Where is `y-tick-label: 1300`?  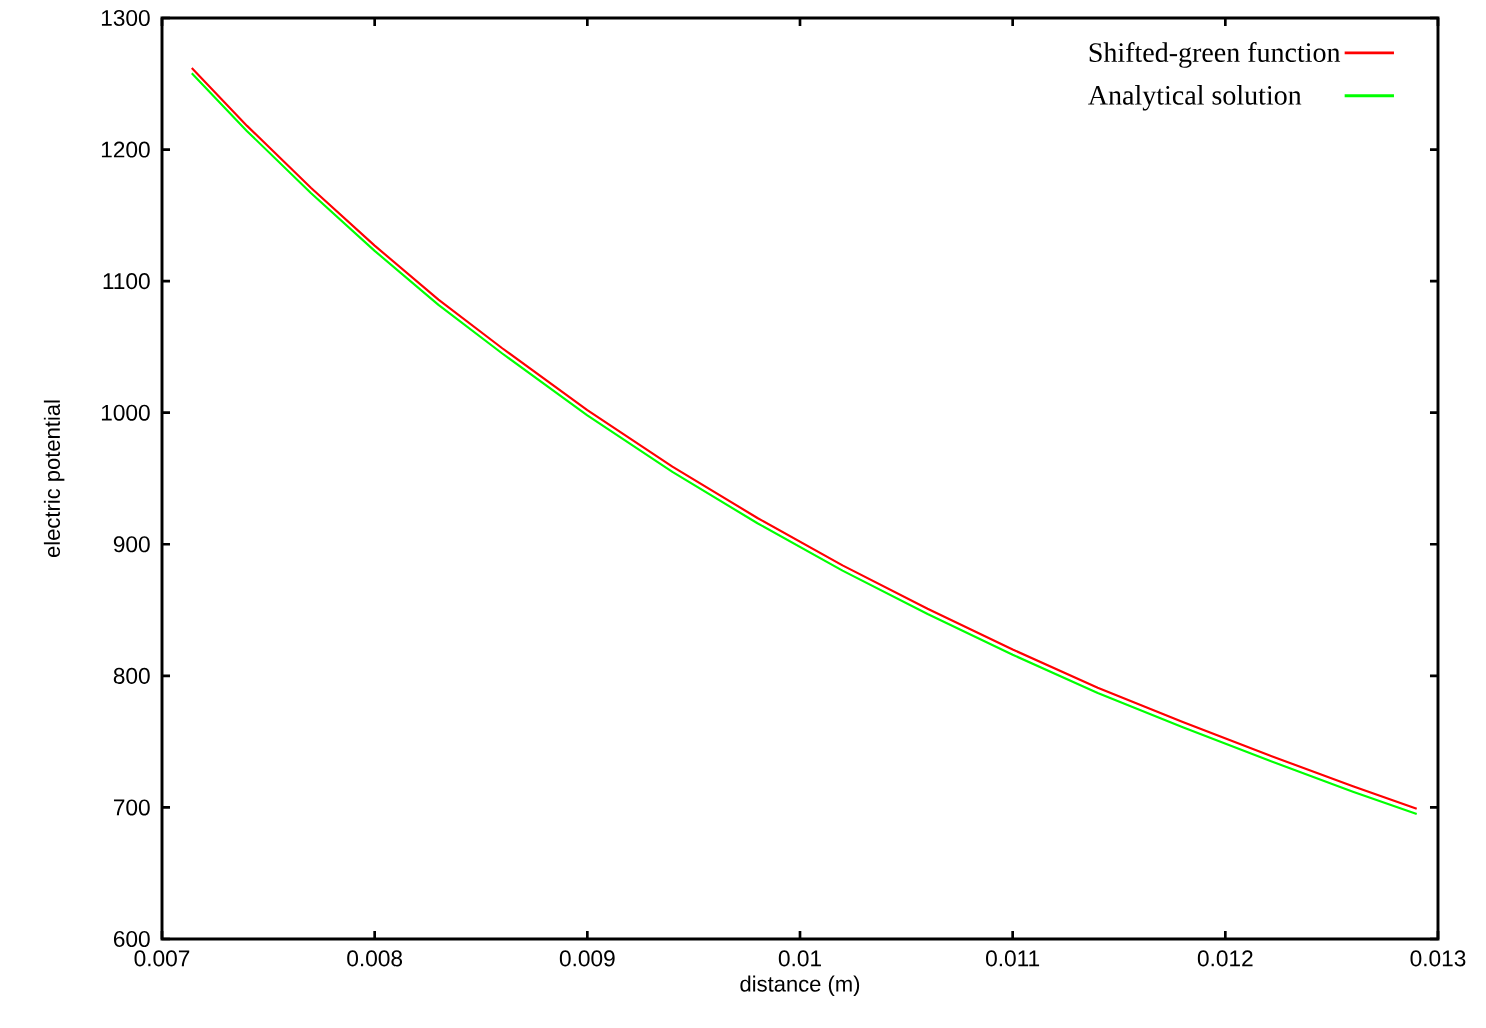 y-tick-label: 1300 is located at coordinates (125, 18).